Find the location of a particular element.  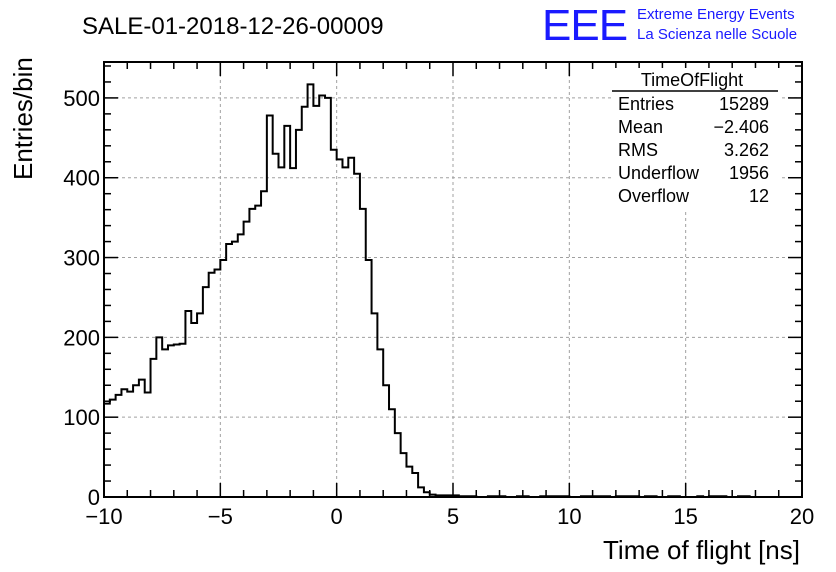

run-title: SALE-01-2018-12-26-00009 is located at coordinates (233, 26).